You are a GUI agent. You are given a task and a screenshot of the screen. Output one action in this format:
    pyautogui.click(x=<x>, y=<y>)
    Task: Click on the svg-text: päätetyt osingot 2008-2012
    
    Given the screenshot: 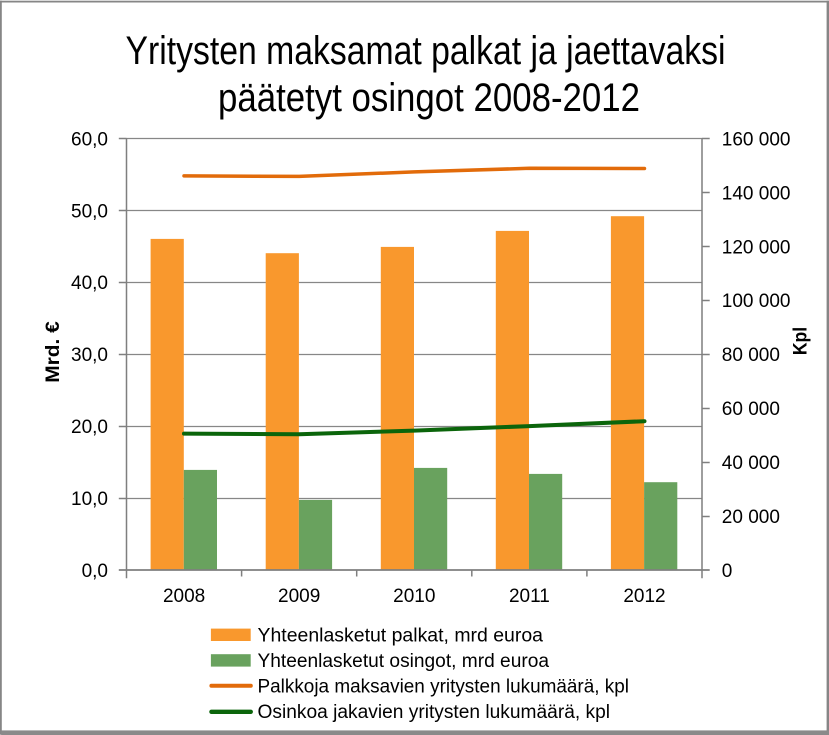 What is the action you would take?
    pyautogui.click(x=429, y=98)
    